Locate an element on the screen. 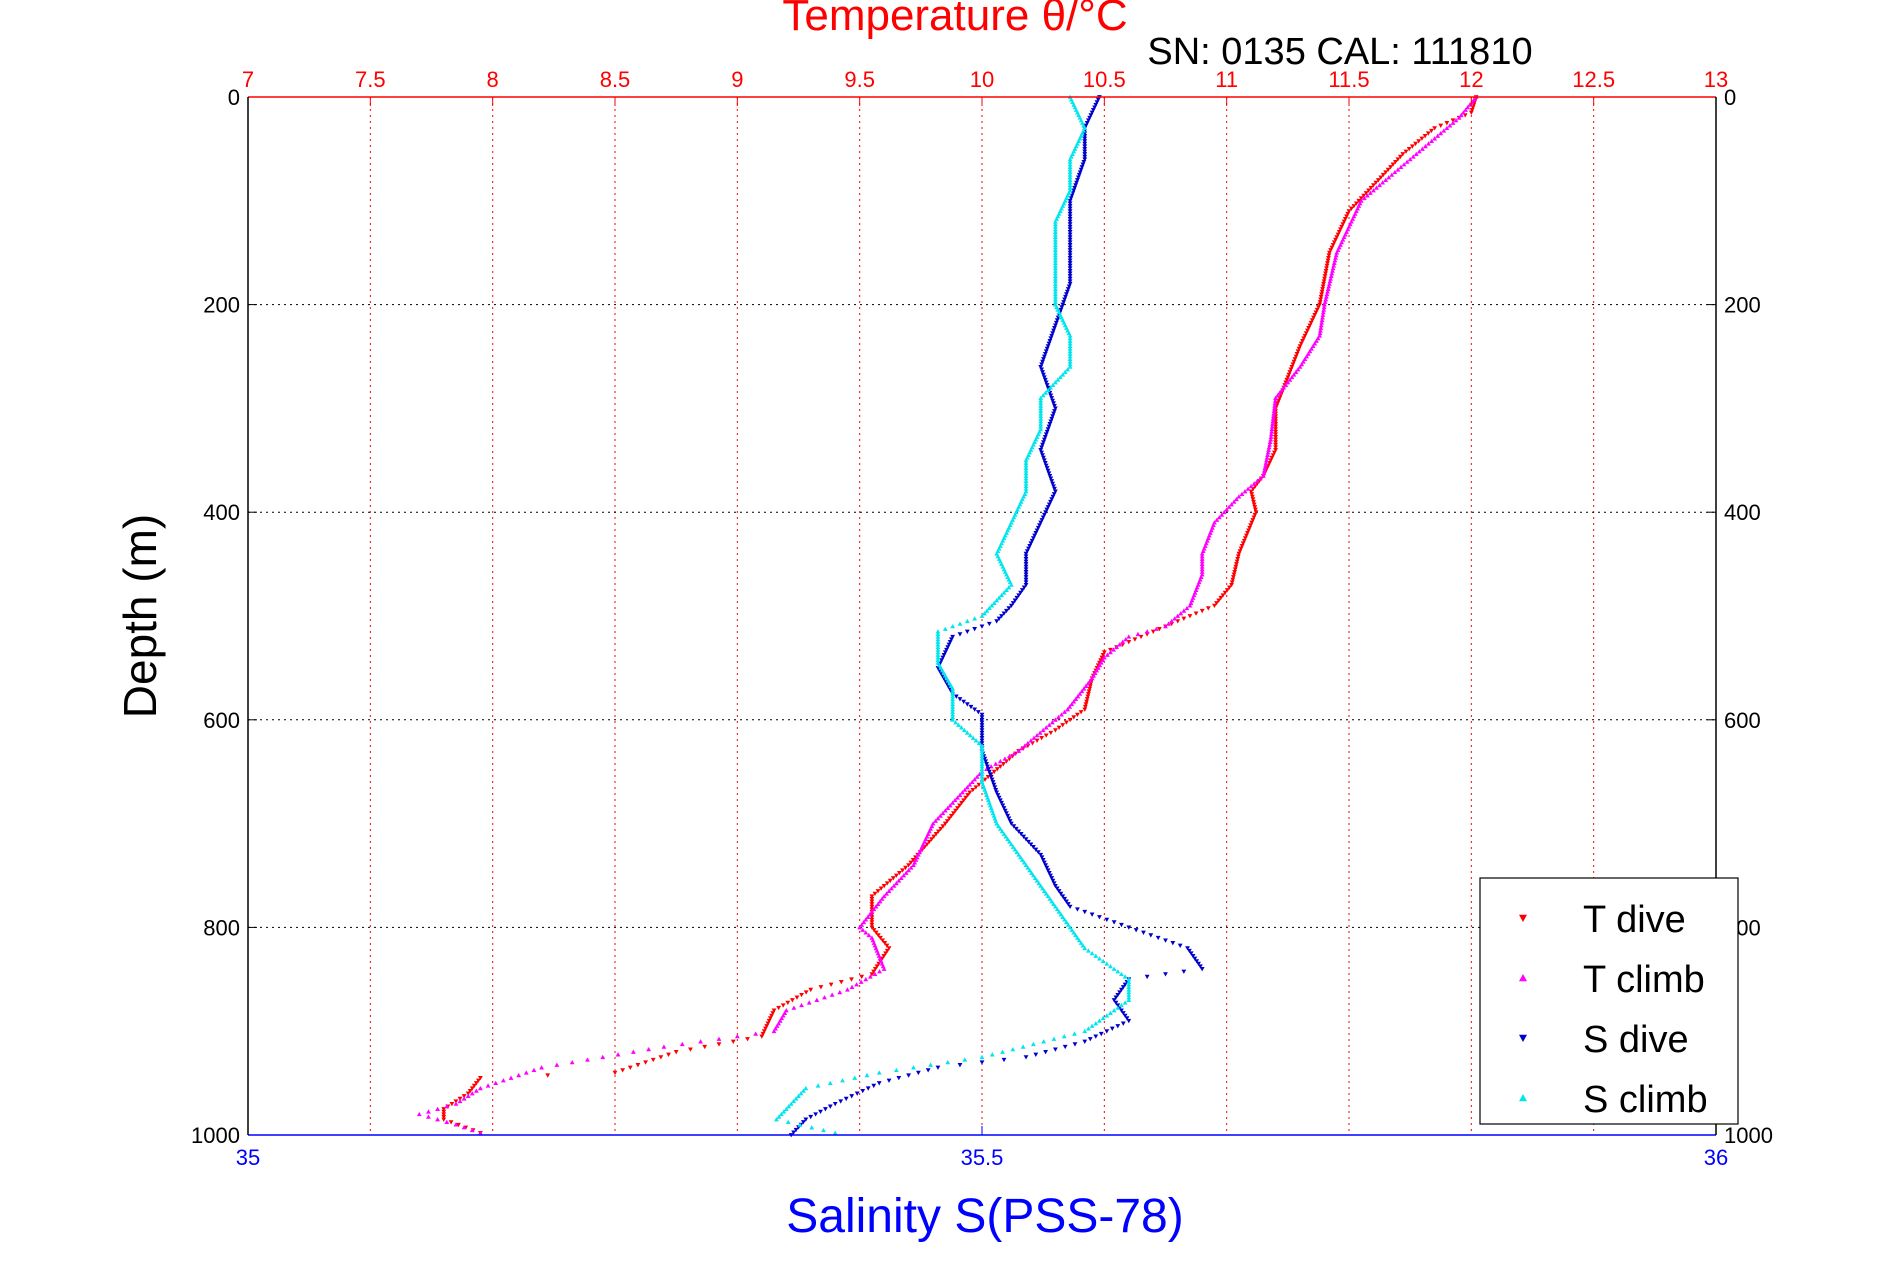  top-axis-tick-label: 9.5 is located at coordinates (859, 79).